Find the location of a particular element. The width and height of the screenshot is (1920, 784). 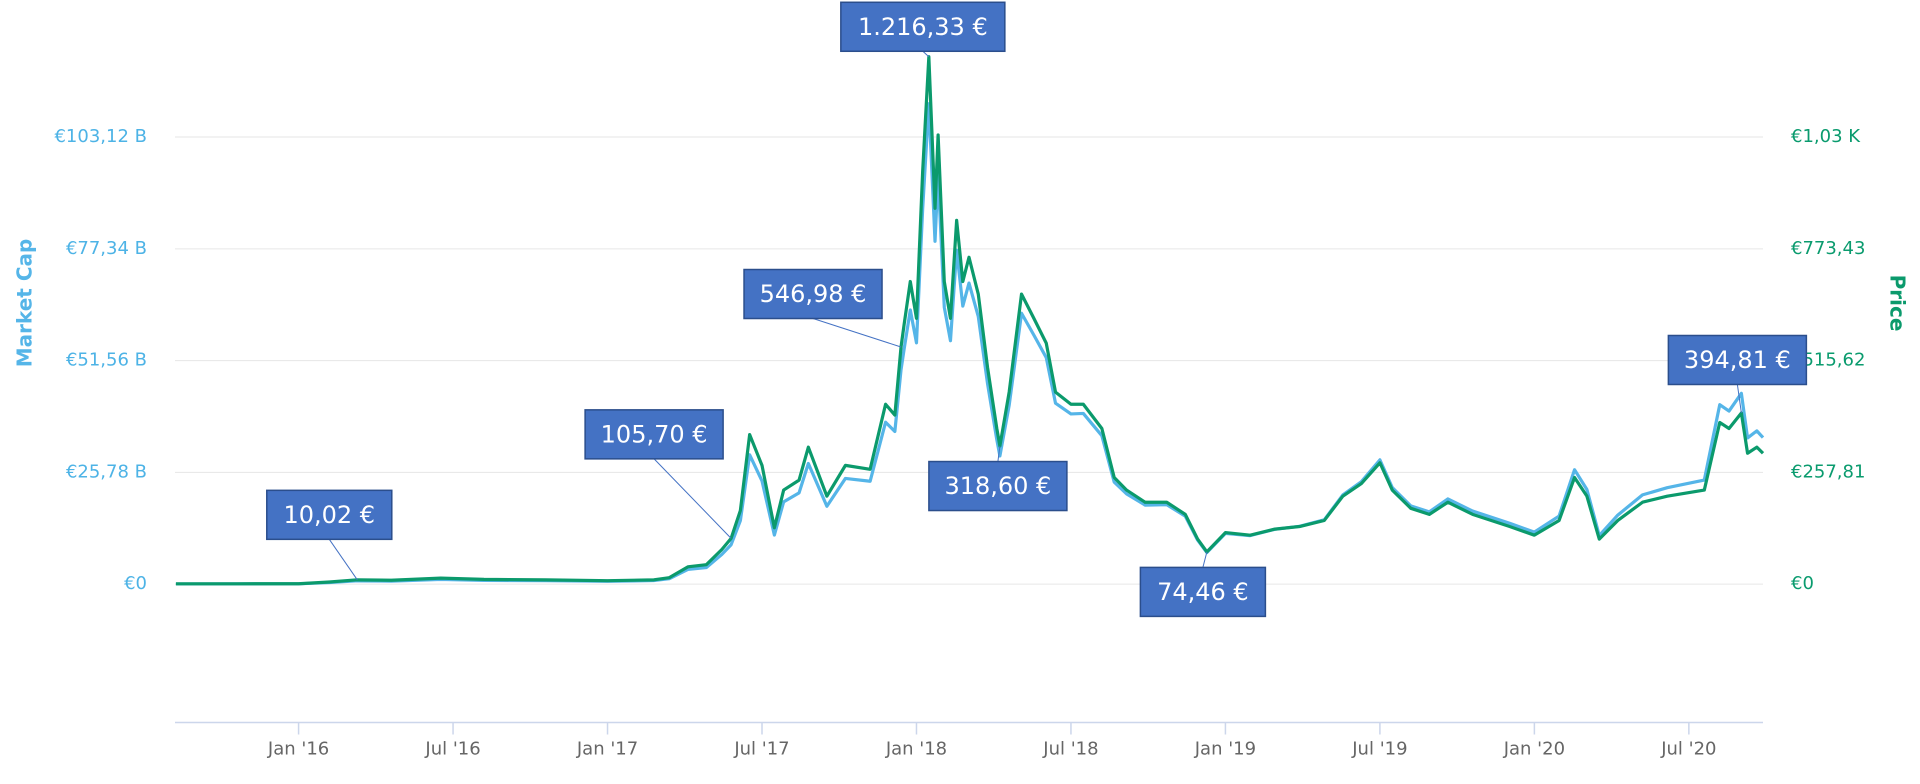

y-tick-label: €51,56 B is located at coordinates (106, 360).